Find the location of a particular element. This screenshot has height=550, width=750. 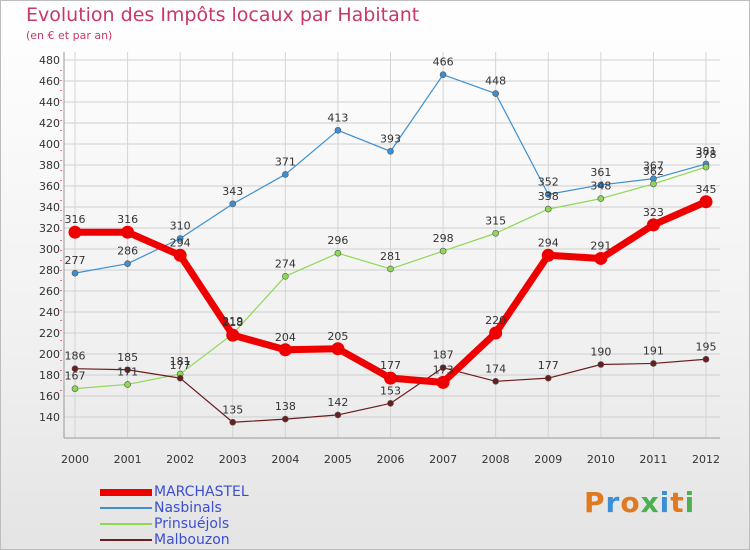

x-tick-label: 2012 is located at coordinates (706, 459).